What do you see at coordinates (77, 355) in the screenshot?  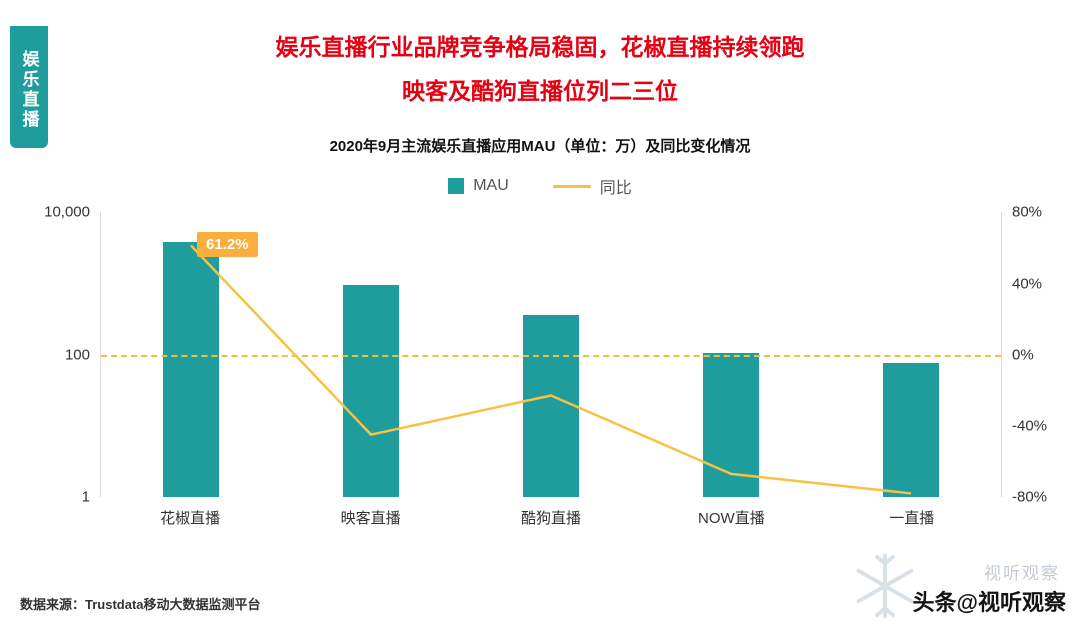 I see `left-axis-tick: 100` at bounding box center [77, 355].